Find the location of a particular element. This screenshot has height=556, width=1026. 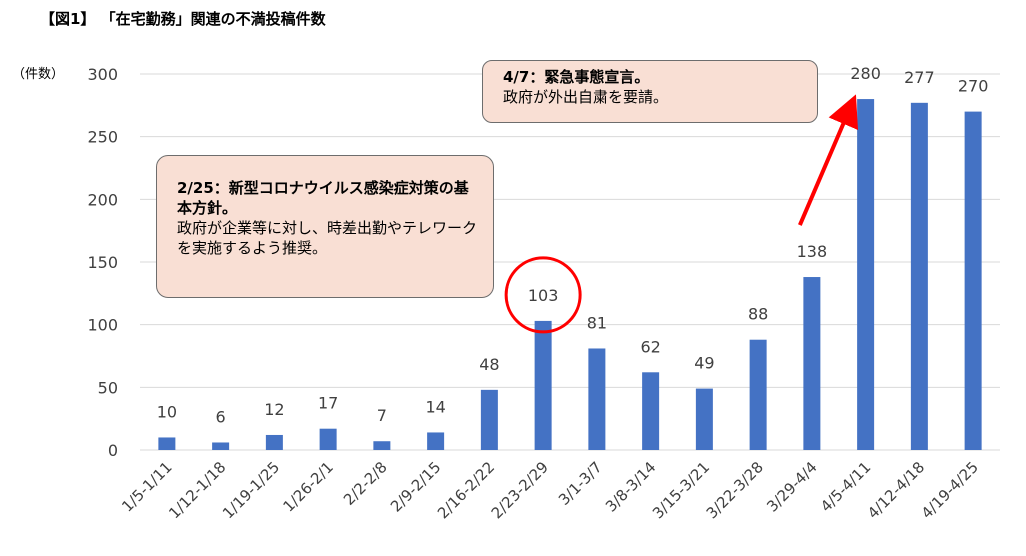

x-tick-label: 4/19-4/25 is located at coordinates (950, 490).